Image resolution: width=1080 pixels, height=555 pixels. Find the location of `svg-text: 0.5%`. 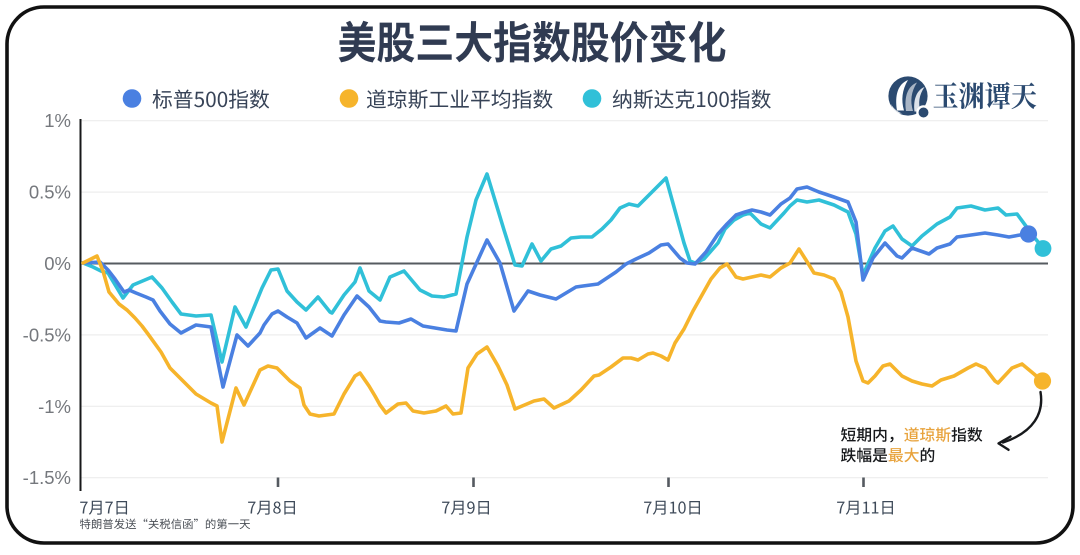

svg-text: 0.5% is located at coordinates (50, 192).